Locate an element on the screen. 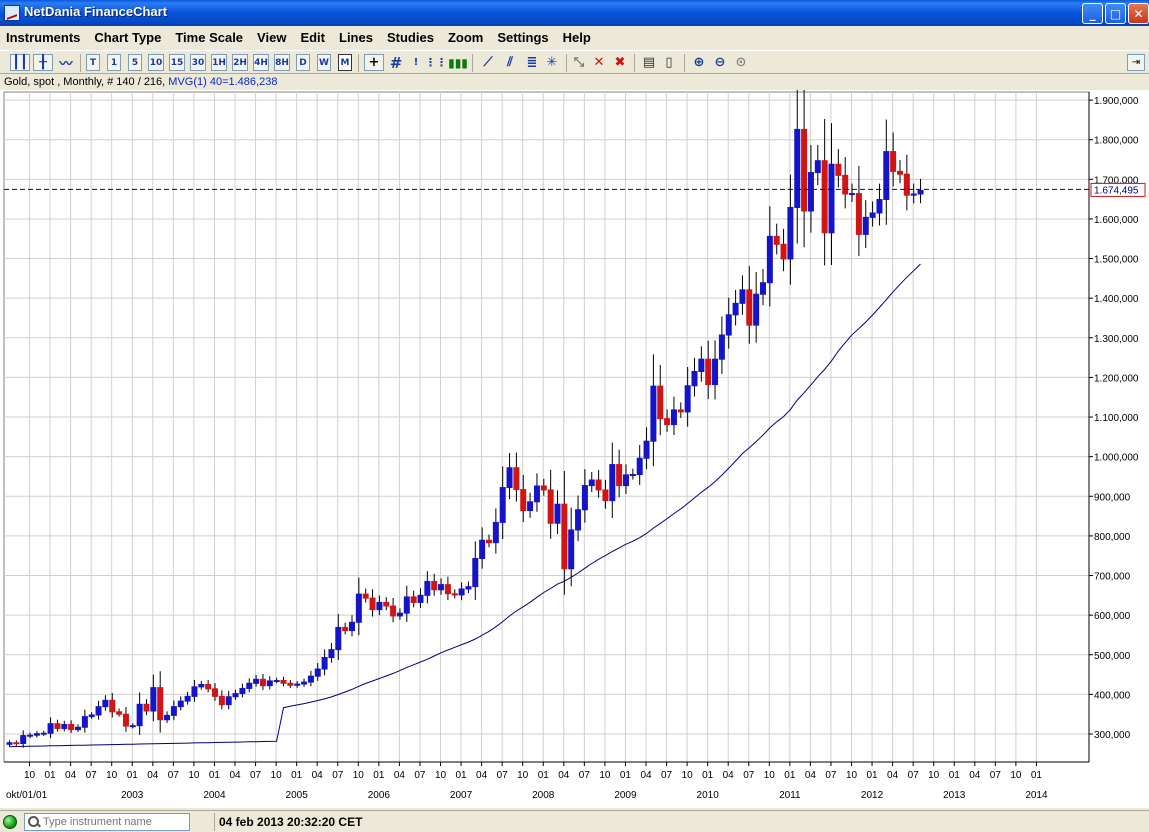  x-axis-year-label: 2005 is located at coordinates (297, 795).